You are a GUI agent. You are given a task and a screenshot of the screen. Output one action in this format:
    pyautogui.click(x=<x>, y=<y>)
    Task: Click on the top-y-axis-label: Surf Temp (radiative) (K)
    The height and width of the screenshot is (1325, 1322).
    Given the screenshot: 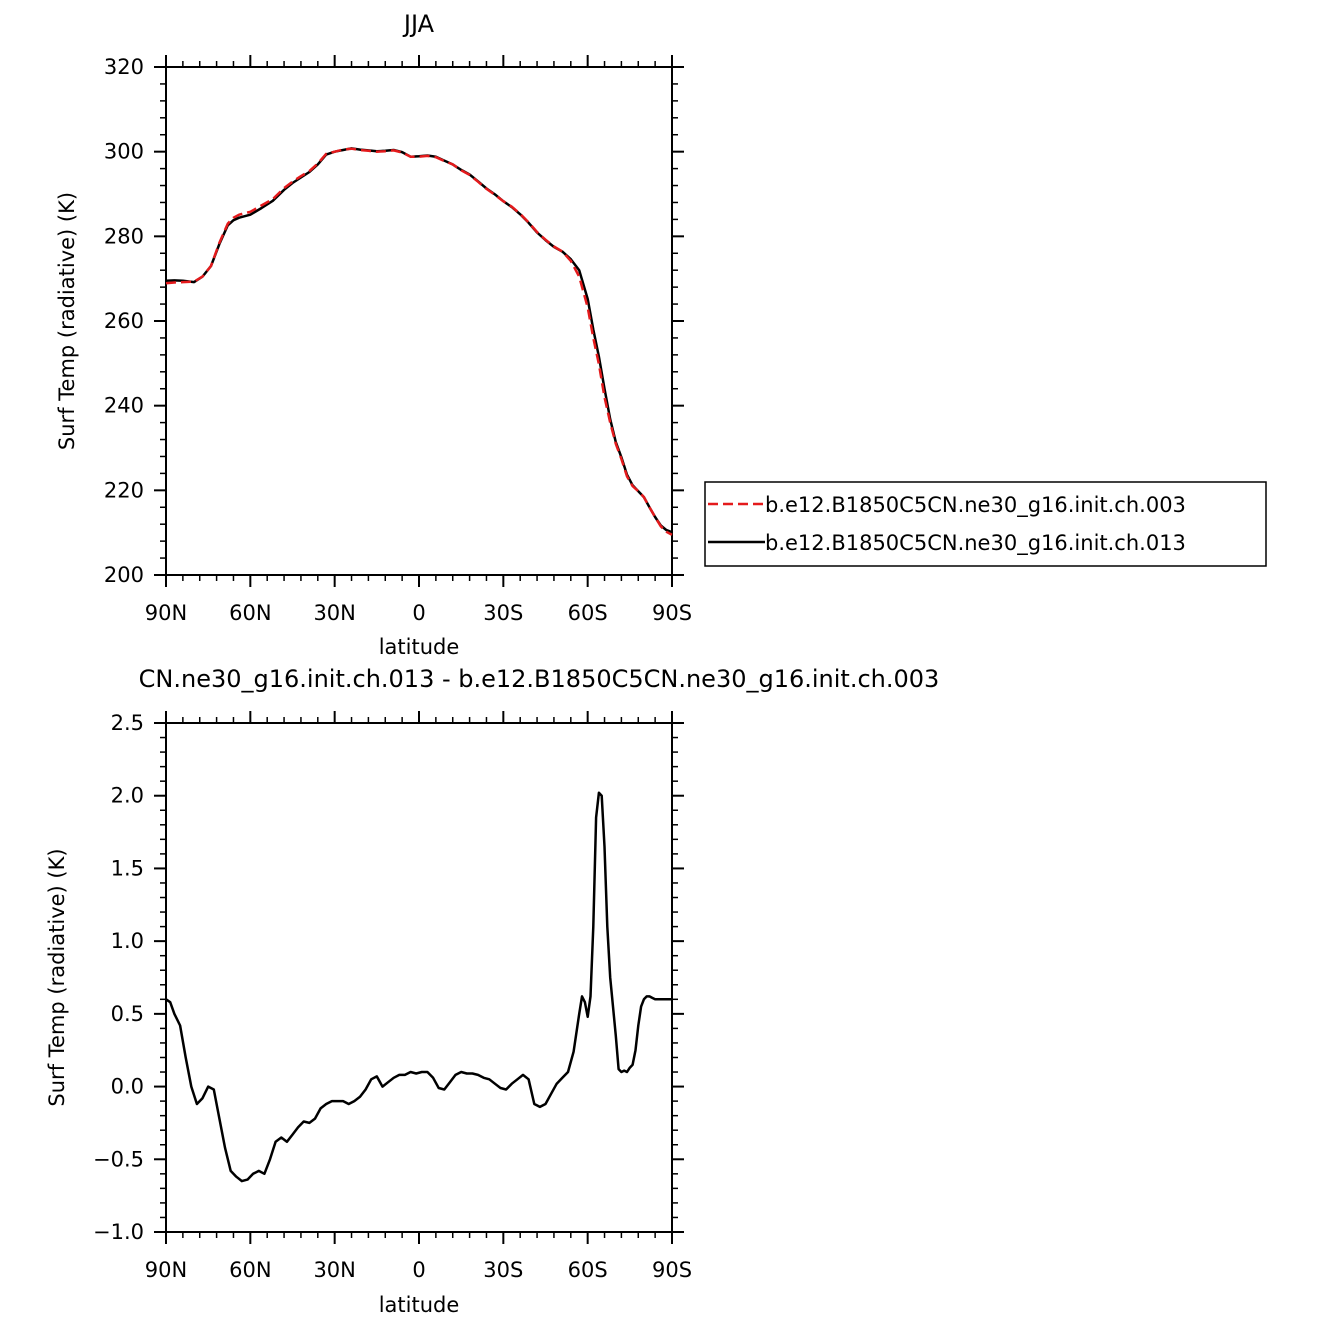 What is the action you would take?
    pyautogui.click(x=67, y=321)
    